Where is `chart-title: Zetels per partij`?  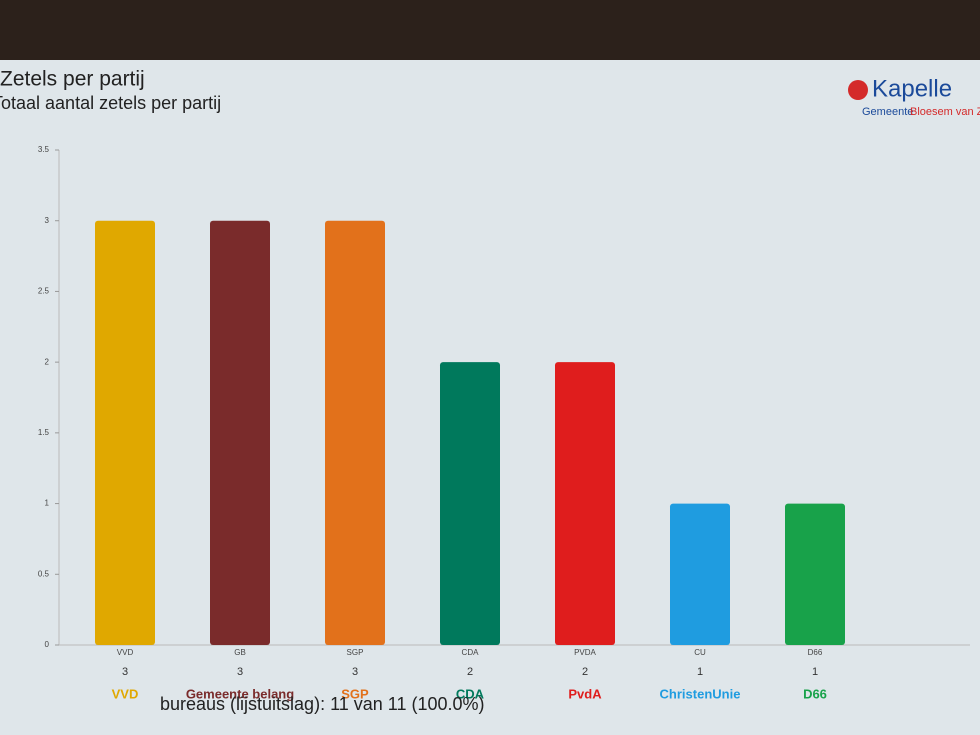 chart-title: Zetels per partij is located at coordinates (72, 79).